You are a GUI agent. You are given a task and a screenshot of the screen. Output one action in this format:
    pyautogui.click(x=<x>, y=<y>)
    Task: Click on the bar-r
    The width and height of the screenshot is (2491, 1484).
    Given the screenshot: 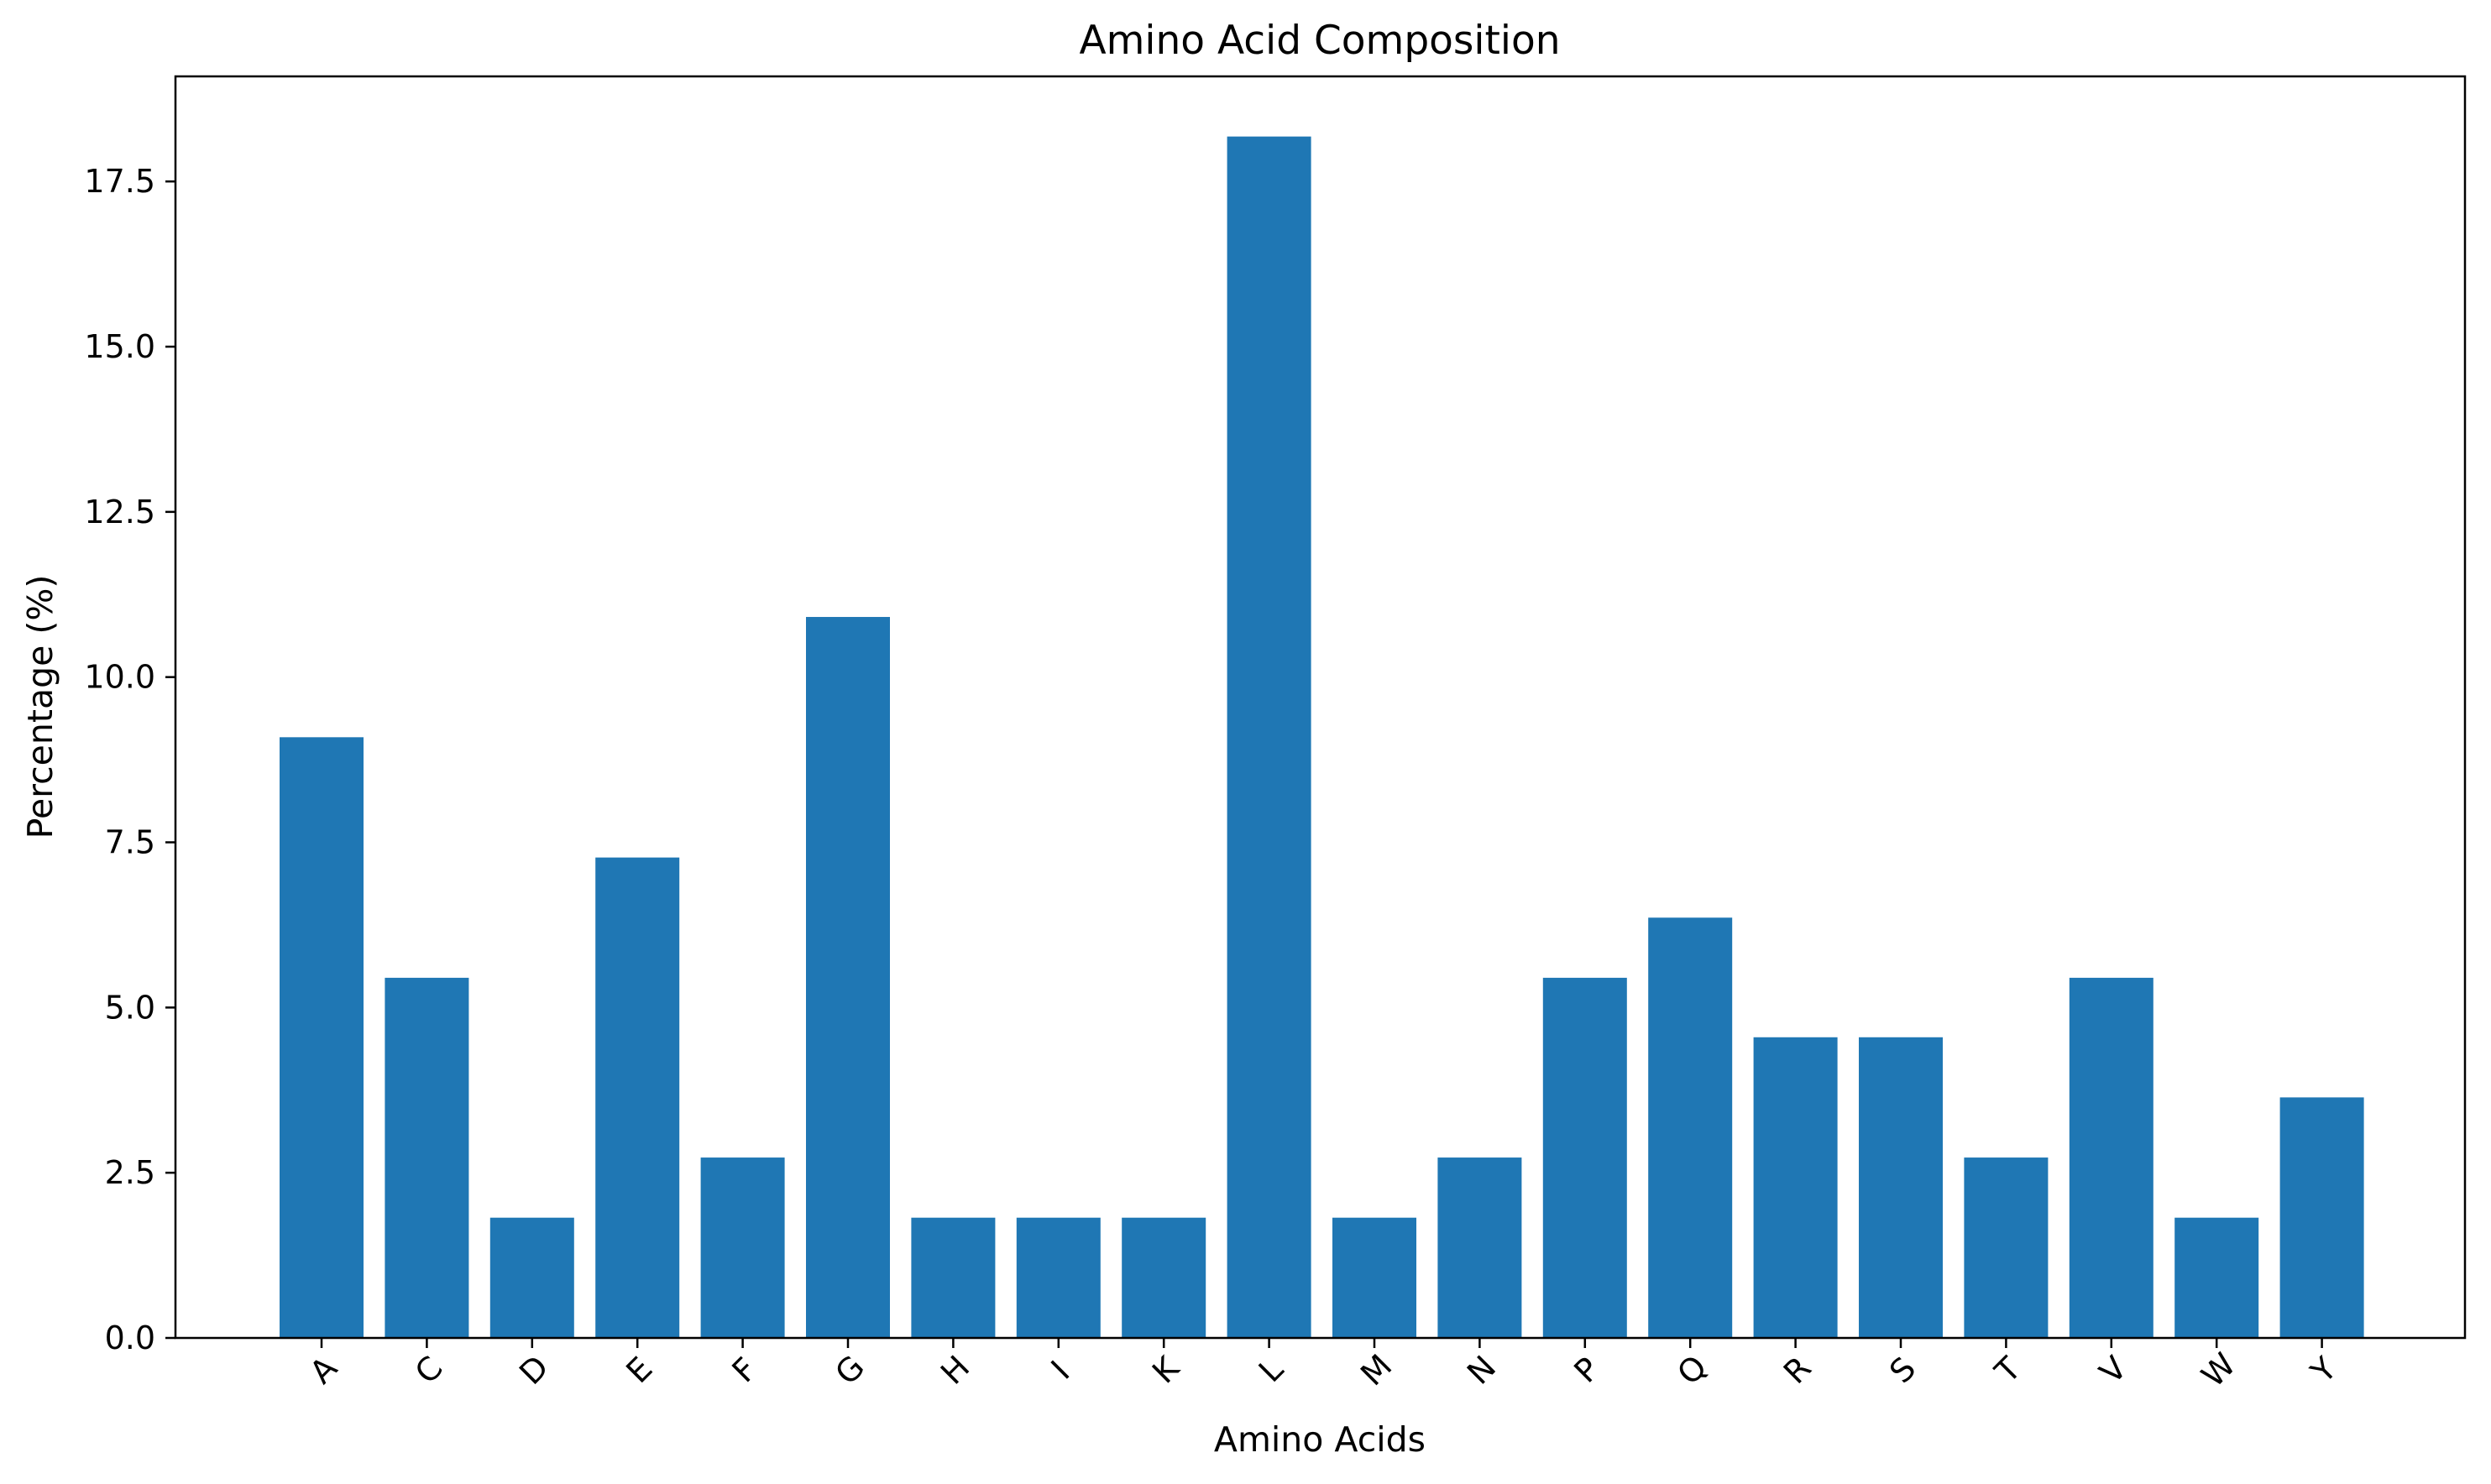 What is the action you would take?
    pyautogui.click(x=1795, y=1187)
    